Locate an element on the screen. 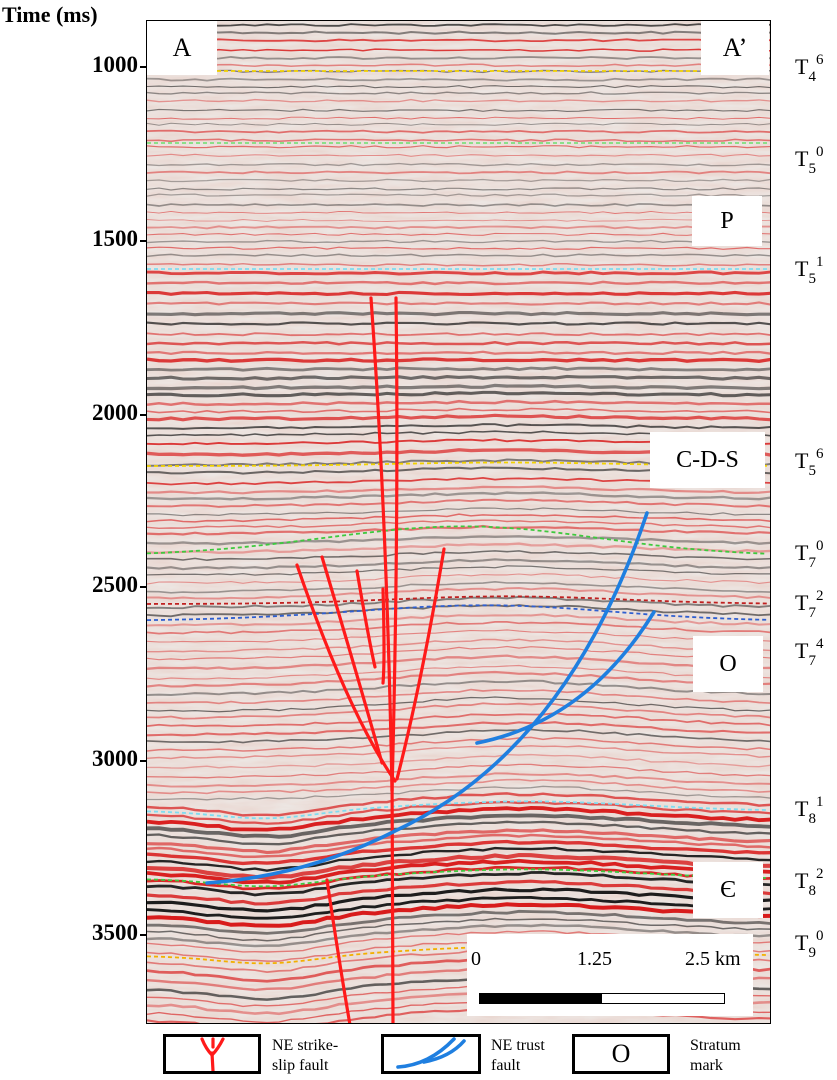  scale-bar: 0 1.25 2.5 km is located at coordinates (610, 975).